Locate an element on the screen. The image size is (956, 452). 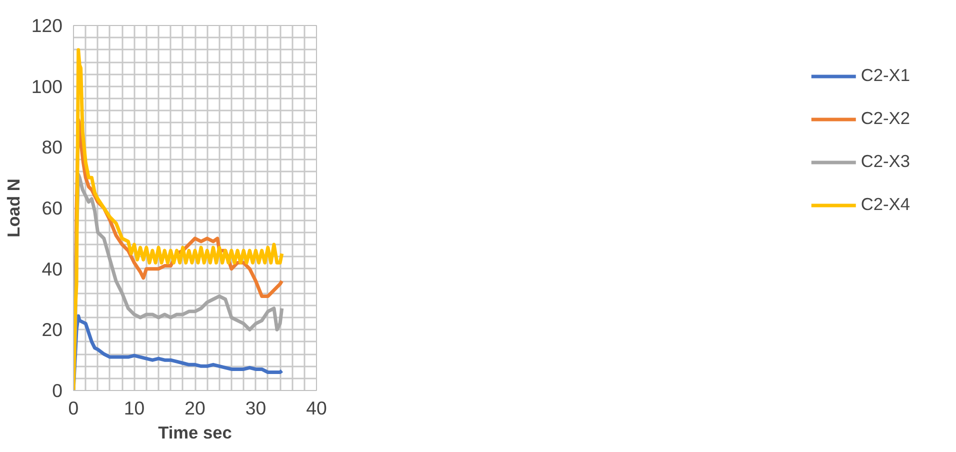
y-tick-label: 20 is located at coordinates (52, 329).